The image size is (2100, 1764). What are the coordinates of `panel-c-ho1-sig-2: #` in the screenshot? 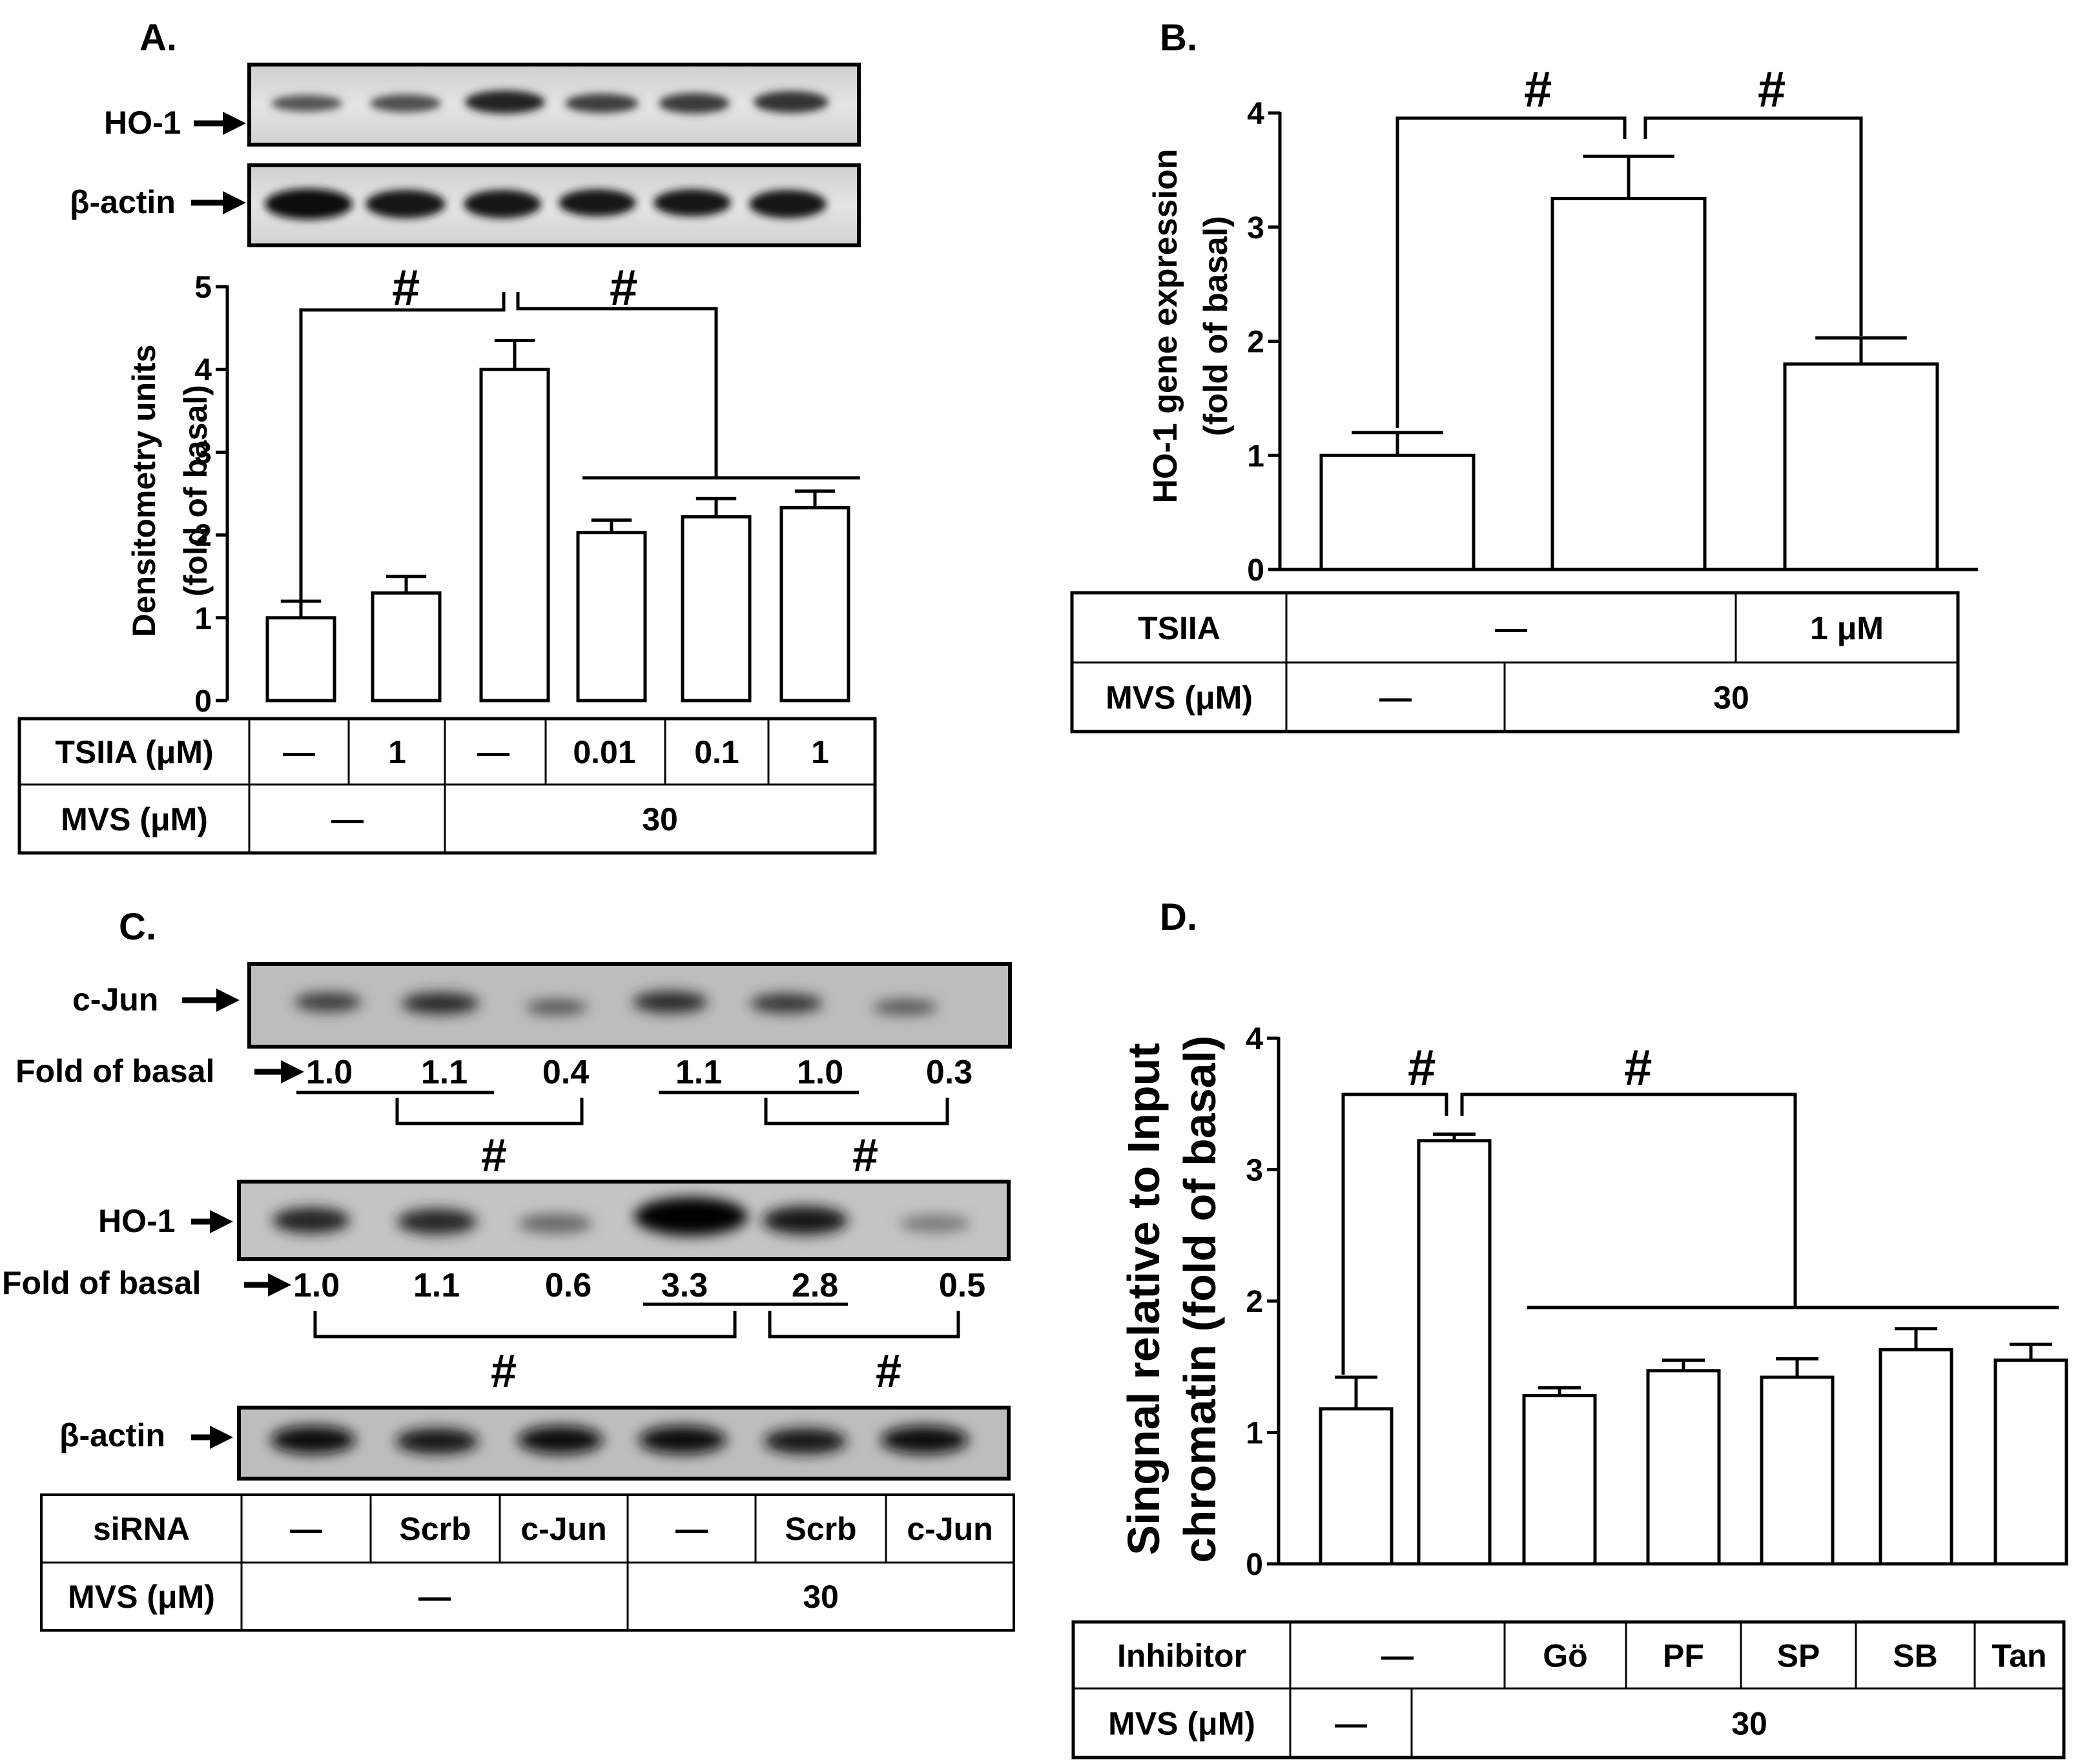 It's located at (888, 1372).